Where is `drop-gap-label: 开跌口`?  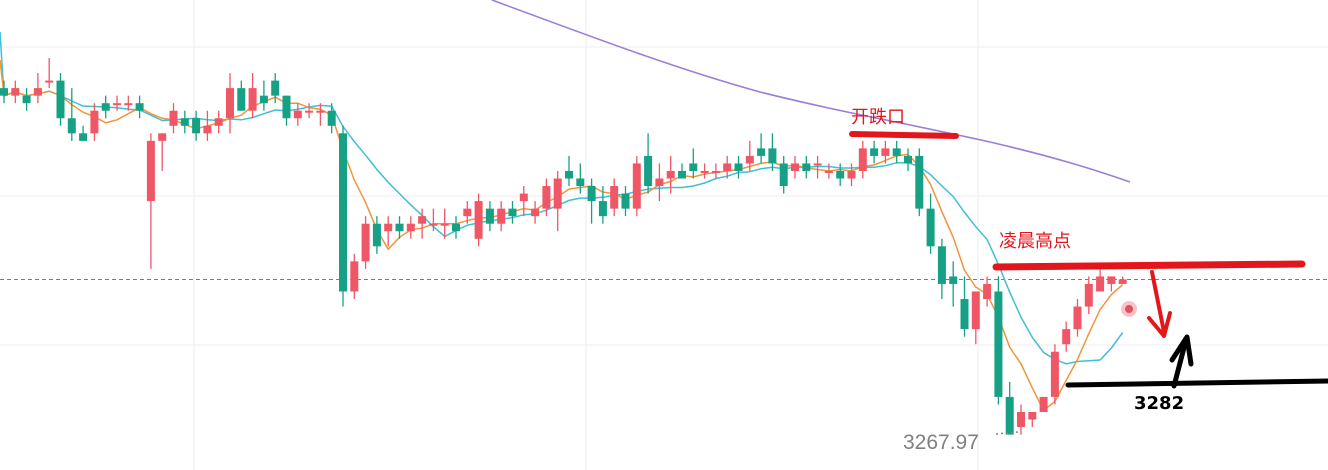
drop-gap-label: 开跌口 is located at coordinates (878, 117).